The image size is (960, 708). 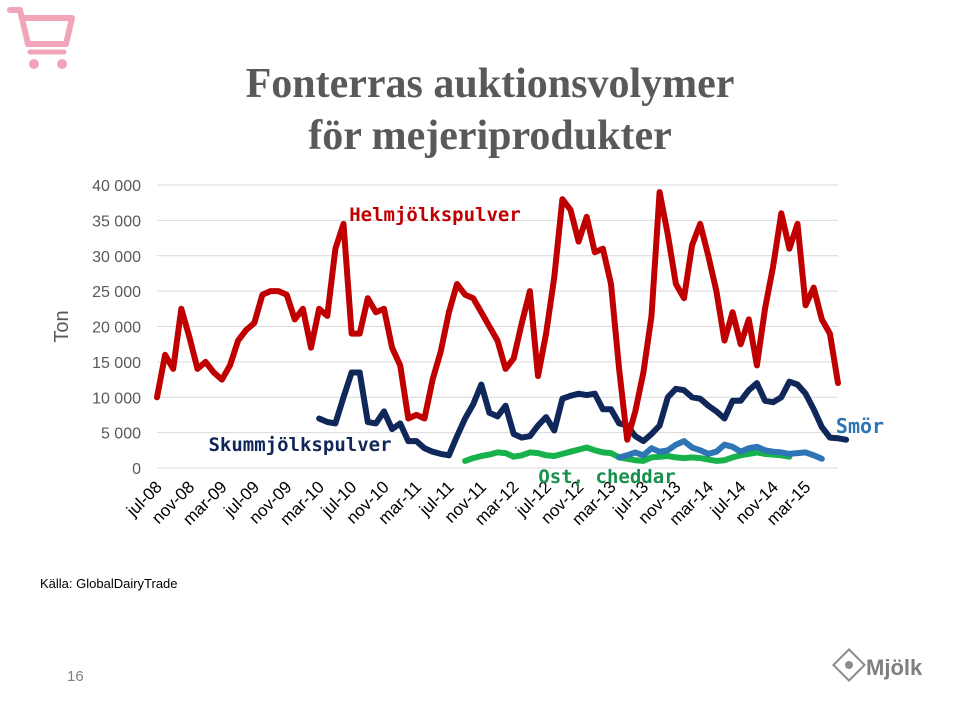 I want to click on mjolk-logo-icon, so click(x=849, y=665).